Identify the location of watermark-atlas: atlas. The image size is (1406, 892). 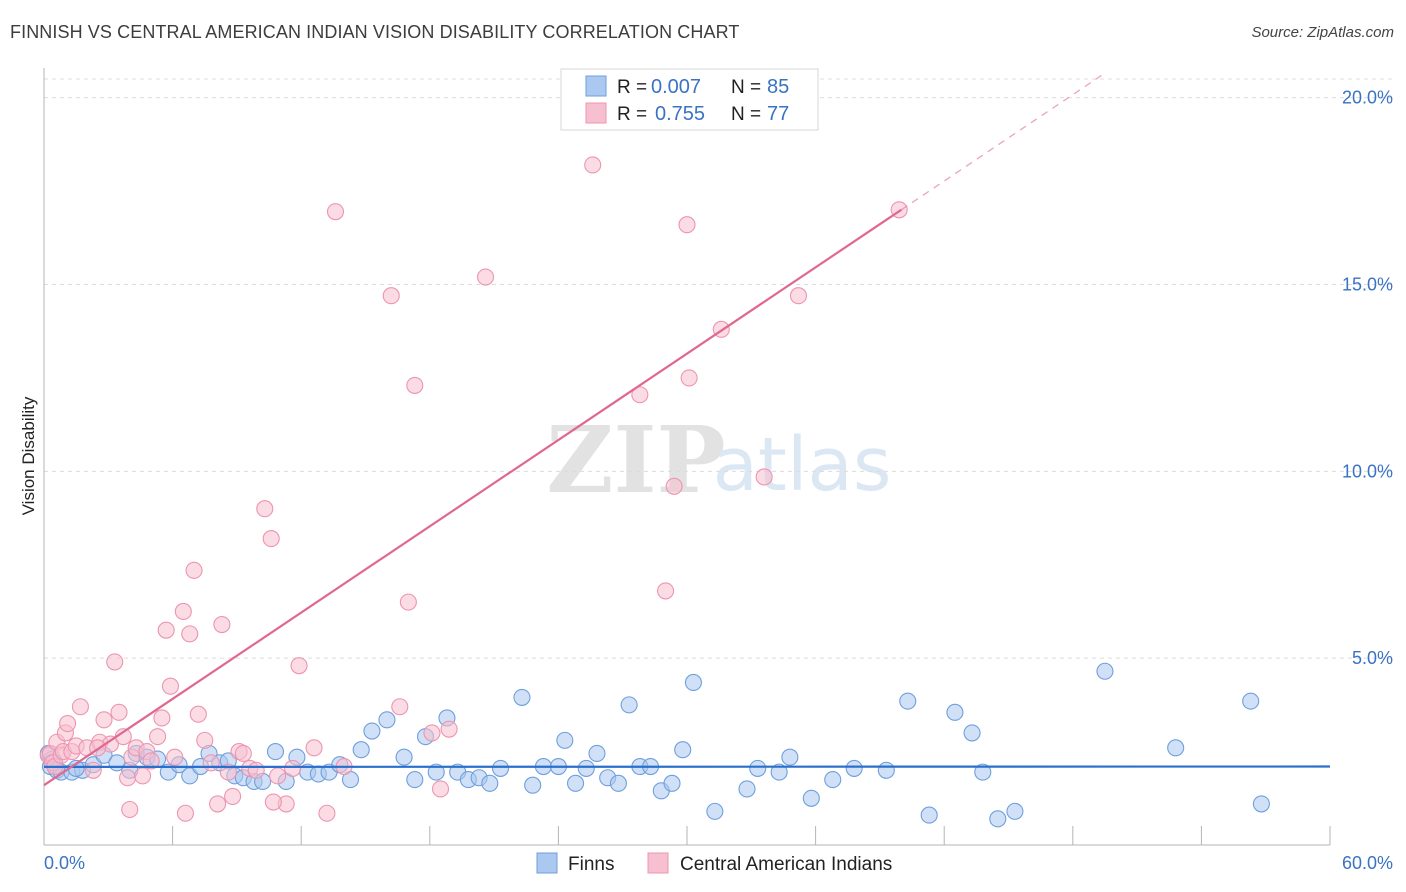
(802, 465).